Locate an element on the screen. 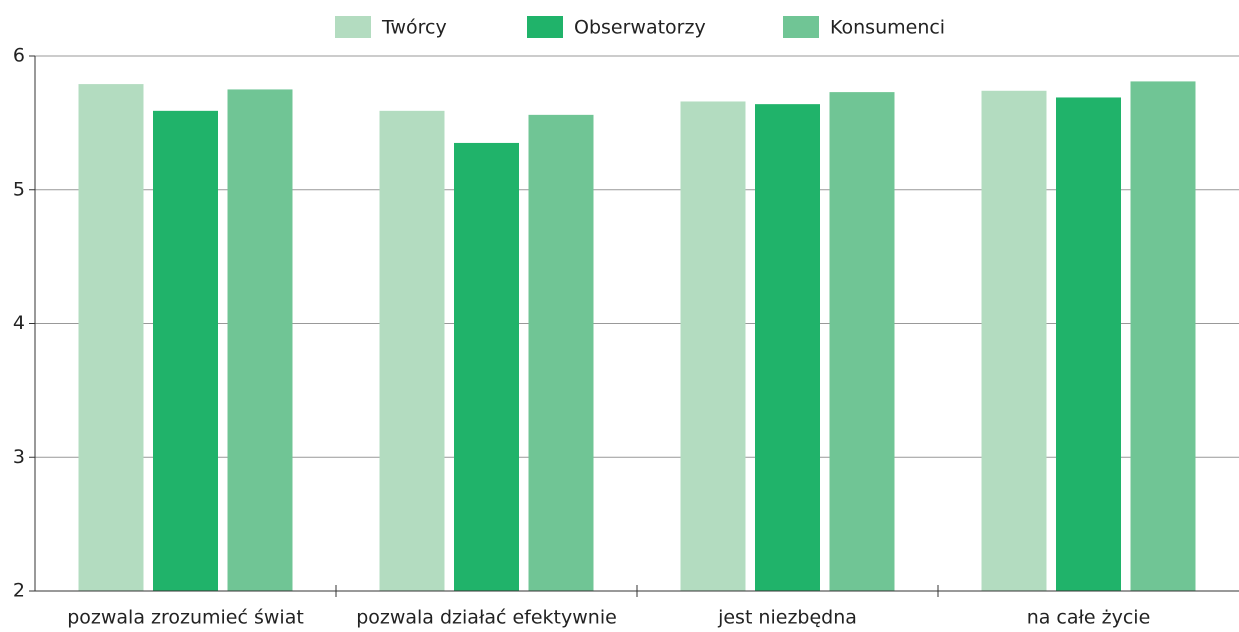  legend-label: Twórcy is located at coordinates (414, 28).